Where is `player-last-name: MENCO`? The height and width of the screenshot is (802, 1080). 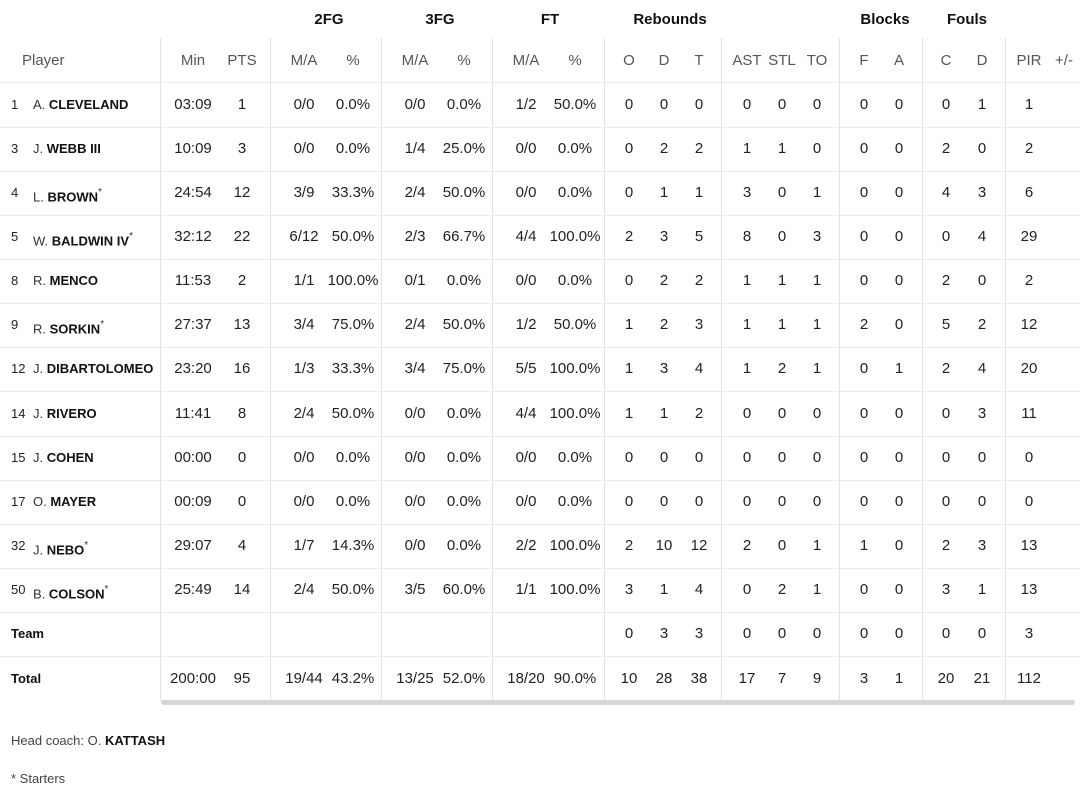
player-last-name: MENCO is located at coordinates (74, 280).